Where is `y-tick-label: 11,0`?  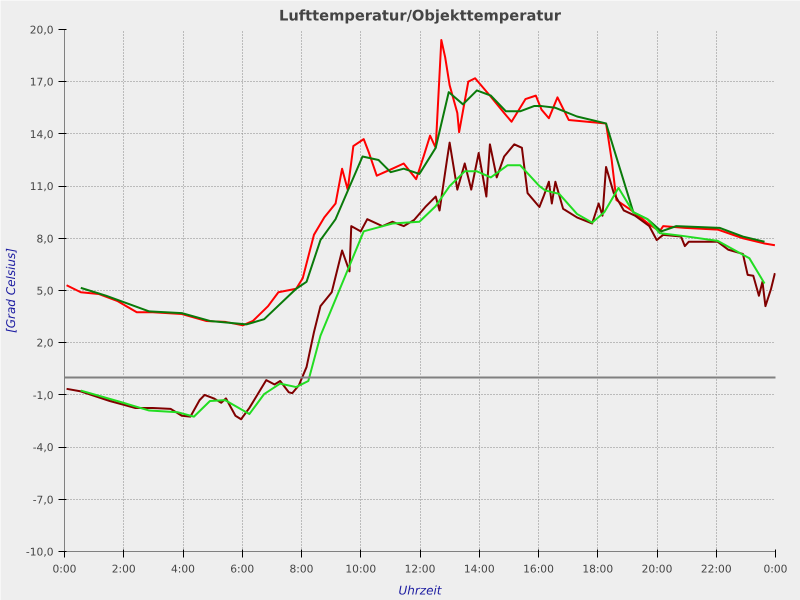 y-tick-label: 11,0 is located at coordinates (42, 187).